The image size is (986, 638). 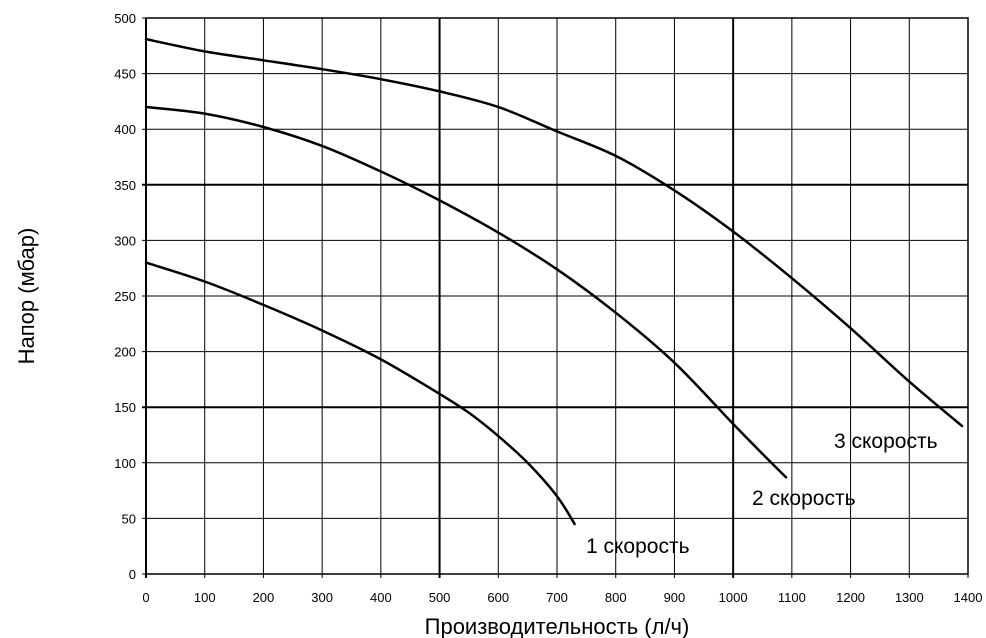 I want to click on x-tick-label: 900, so click(x=675, y=597).